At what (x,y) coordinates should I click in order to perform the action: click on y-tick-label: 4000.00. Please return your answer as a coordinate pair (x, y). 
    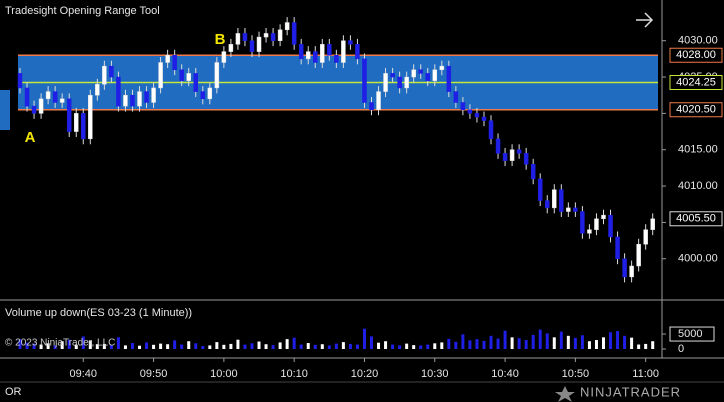
    Looking at the image, I should click on (698, 259).